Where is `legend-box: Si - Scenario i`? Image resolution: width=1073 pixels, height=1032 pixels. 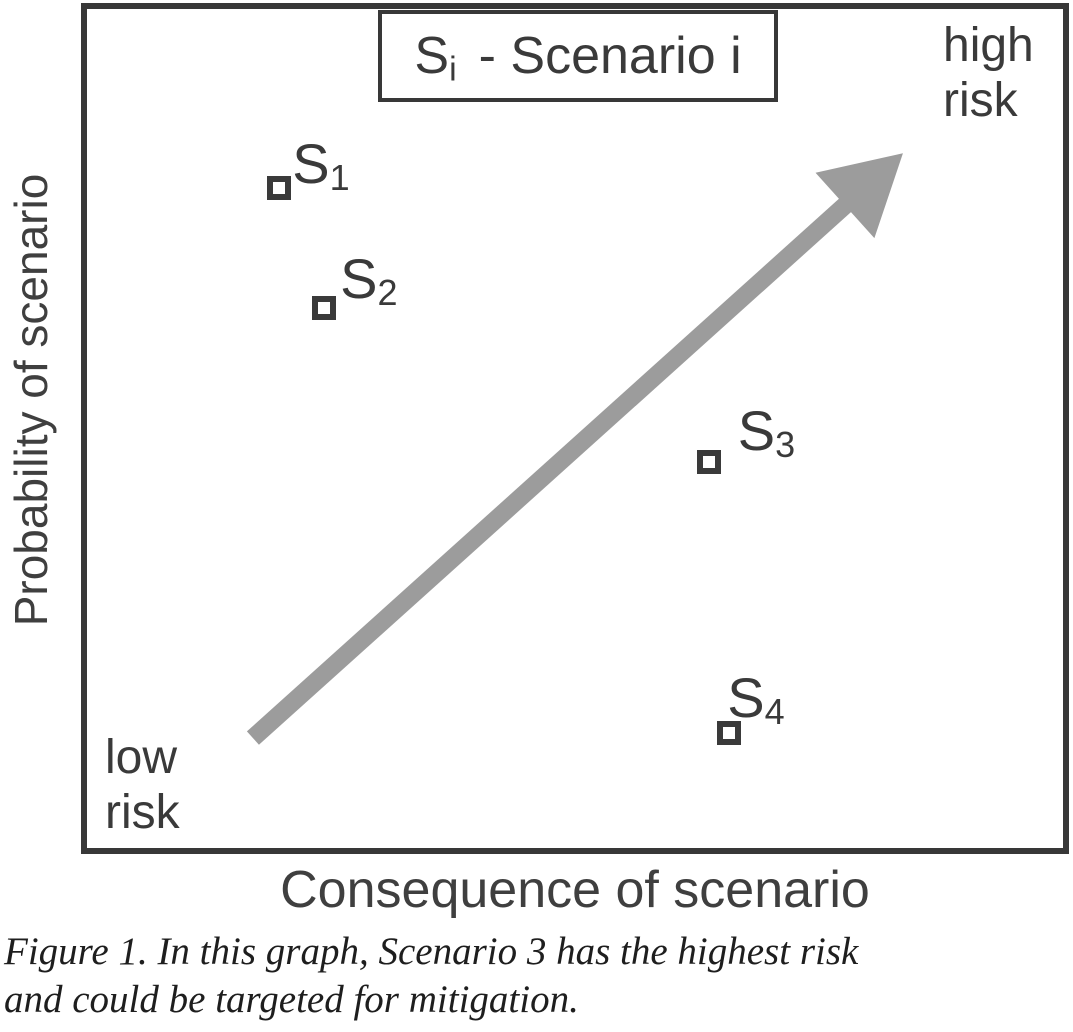
legend-box: Si - Scenario i is located at coordinates (578, 56).